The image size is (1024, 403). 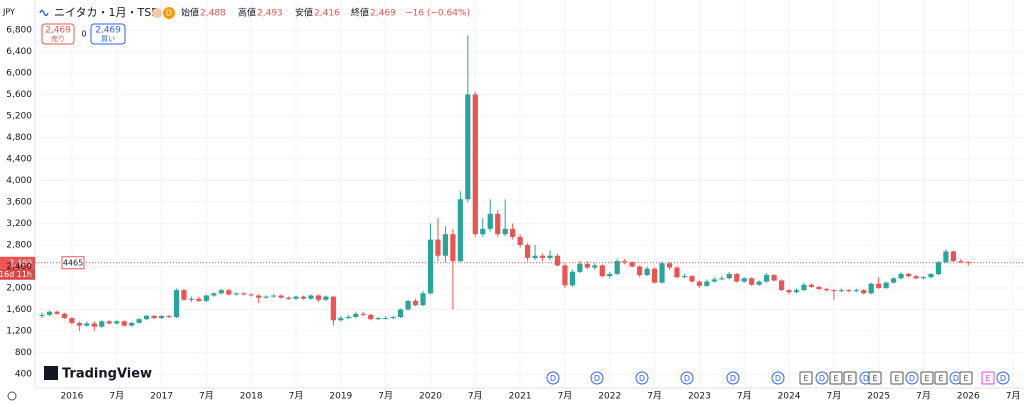 I want to click on ohlc-value: 2,488, so click(x=213, y=14).